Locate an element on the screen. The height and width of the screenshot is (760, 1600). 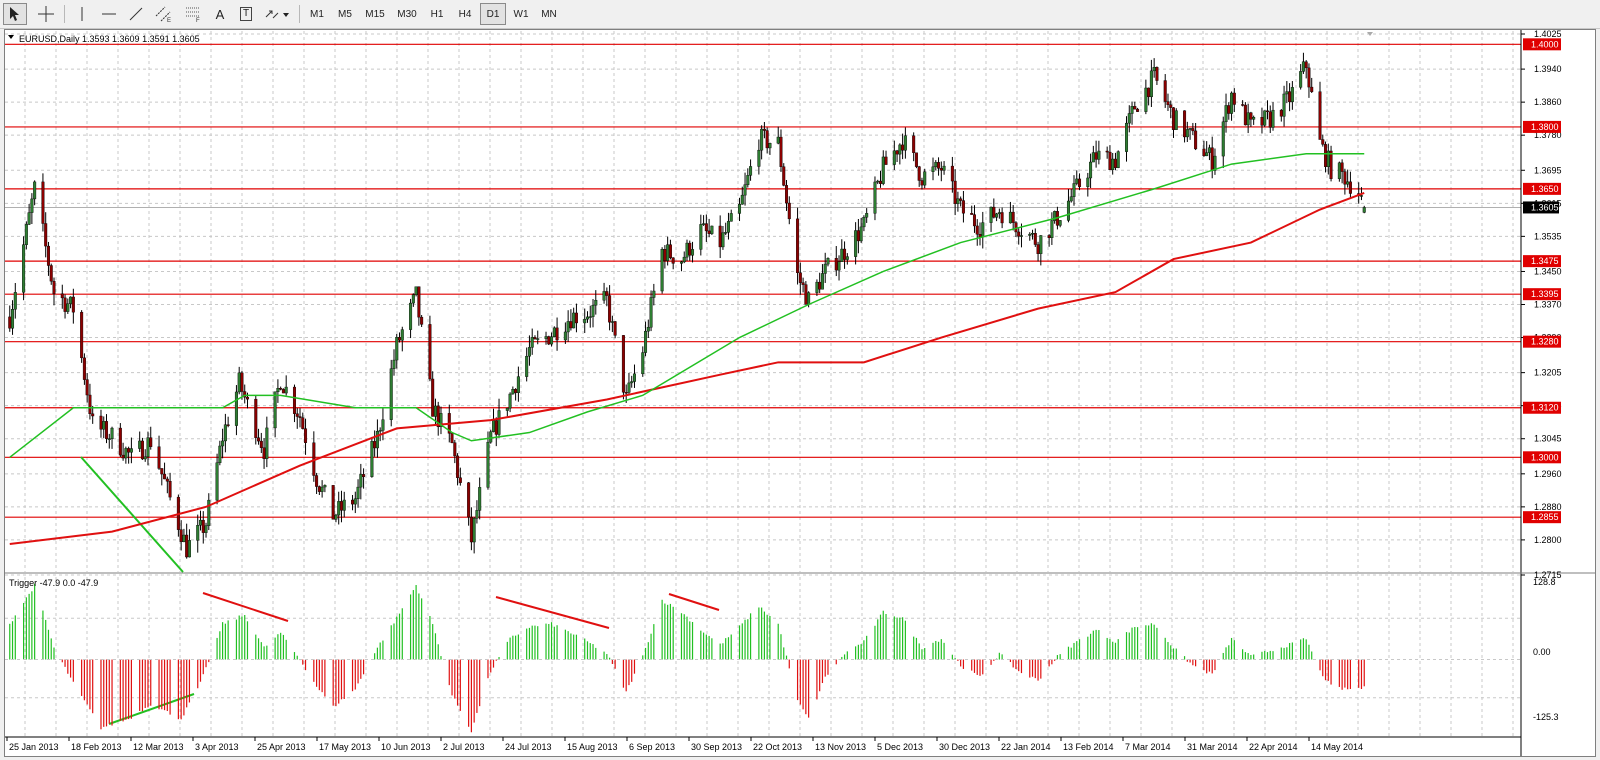
vertical-line-tool-button is located at coordinates (82, 14).